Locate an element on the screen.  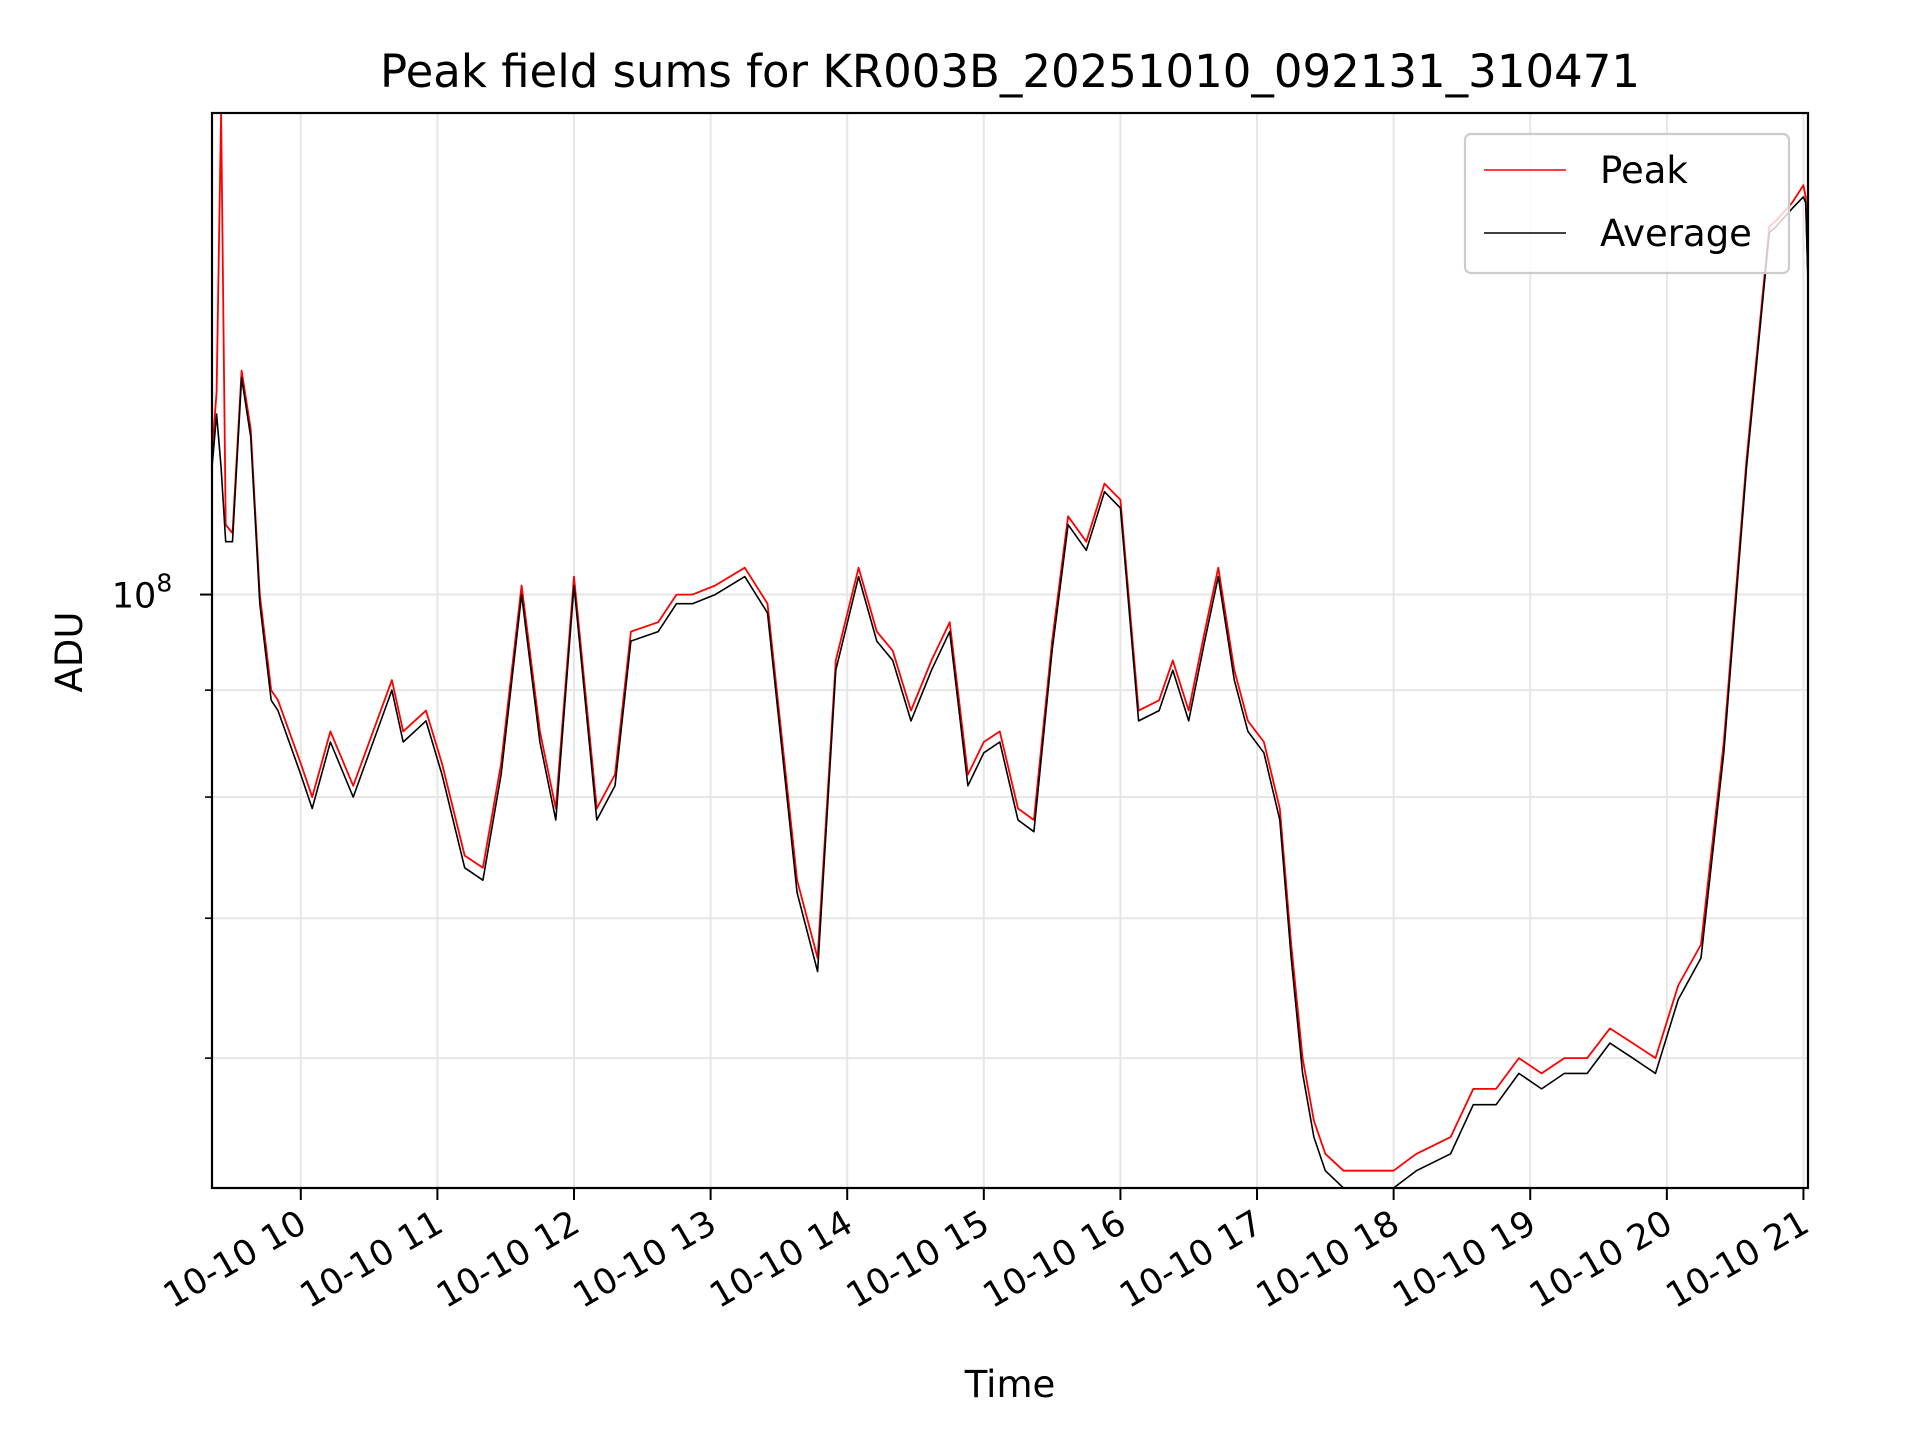
legend-label-peak: Peak is located at coordinates (1644, 170).